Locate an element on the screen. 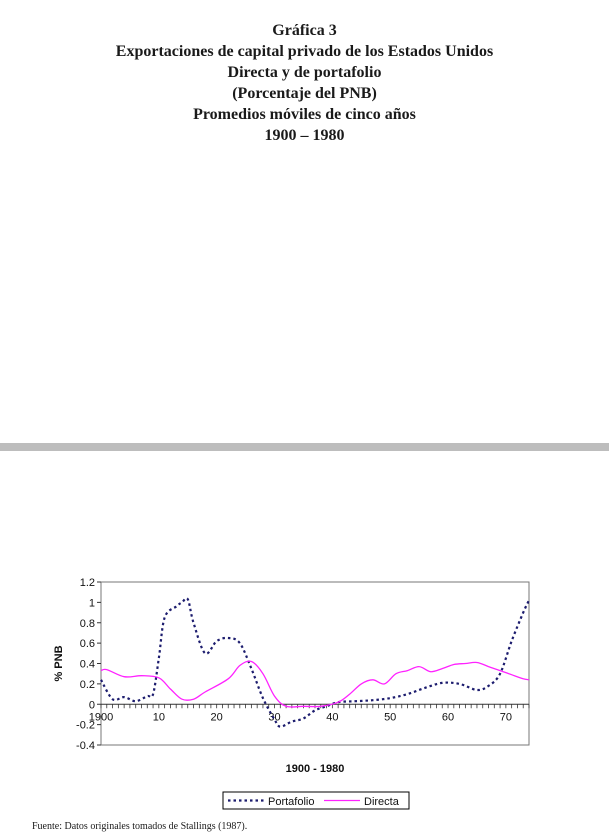 The width and height of the screenshot is (609, 837). series-line-portafolio is located at coordinates (315, 662).